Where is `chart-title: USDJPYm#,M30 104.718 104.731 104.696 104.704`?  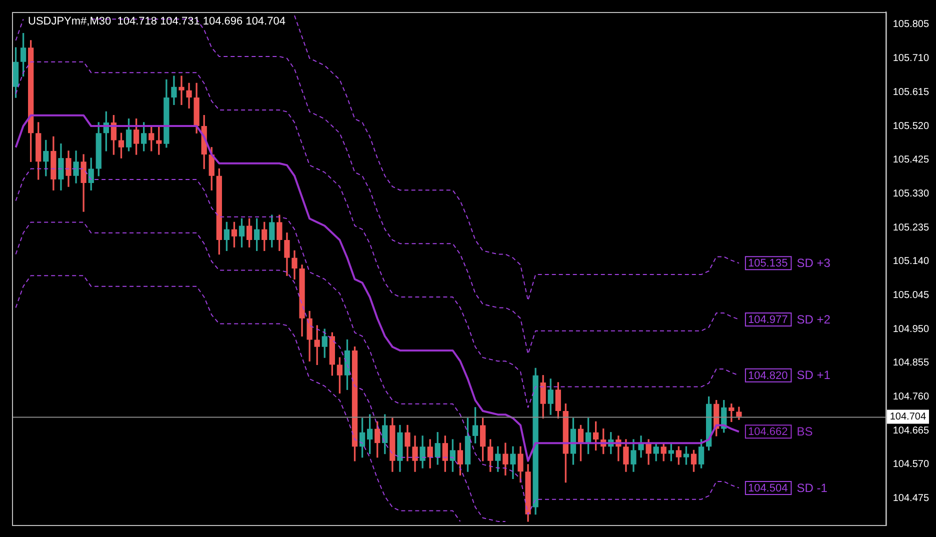
chart-title: USDJPYm#,M30 104.718 104.731 104.696 104.704 is located at coordinates (157, 22).